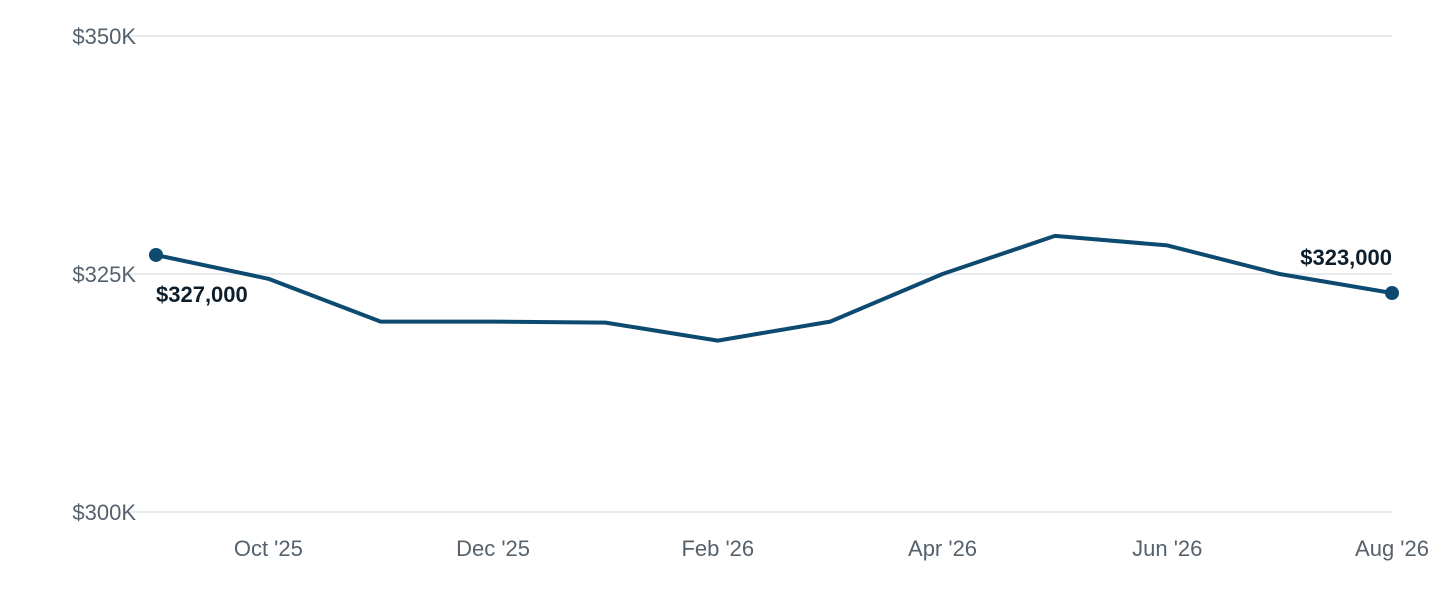  What do you see at coordinates (717, 548) in the screenshot?
I see `x-tick-label: Feb '26` at bounding box center [717, 548].